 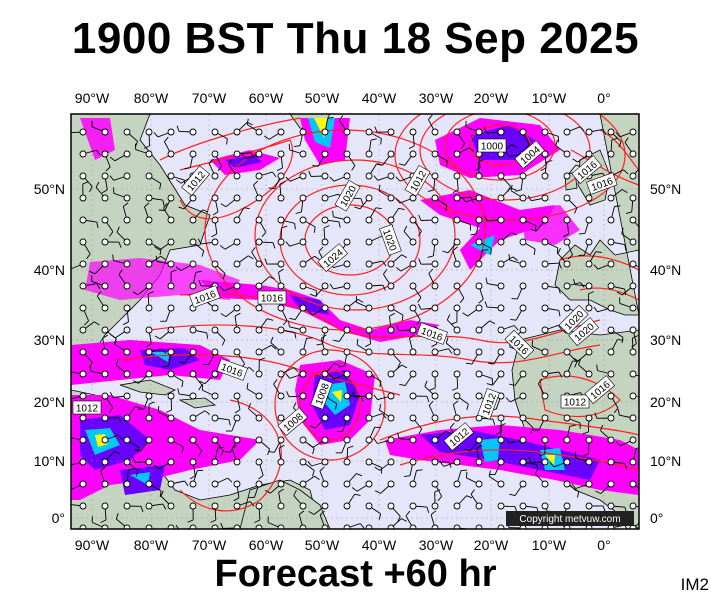 What do you see at coordinates (575, 403) in the screenshot?
I see `isobar-label-text: 1012` at bounding box center [575, 403].